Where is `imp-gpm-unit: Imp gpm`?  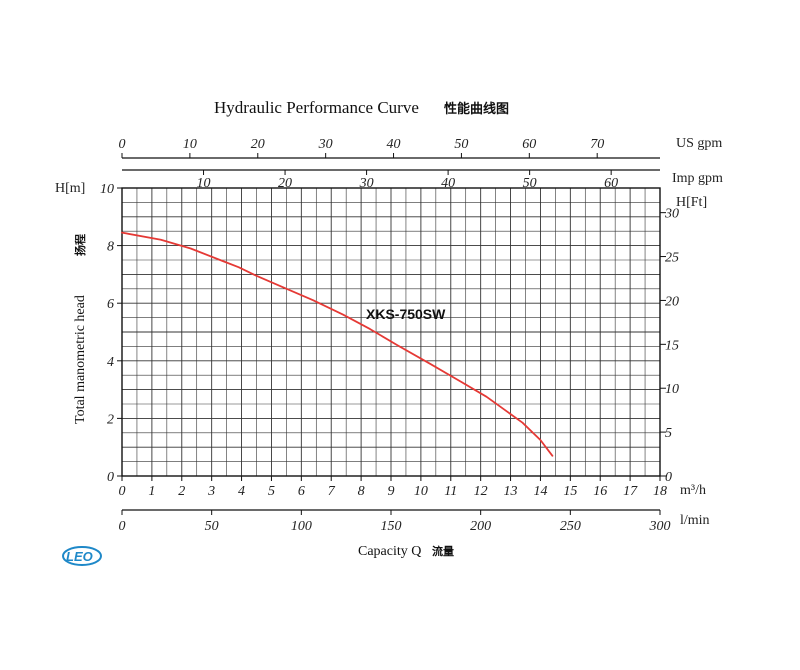 imp-gpm-unit: Imp gpm is located at coordinates (697, 178).